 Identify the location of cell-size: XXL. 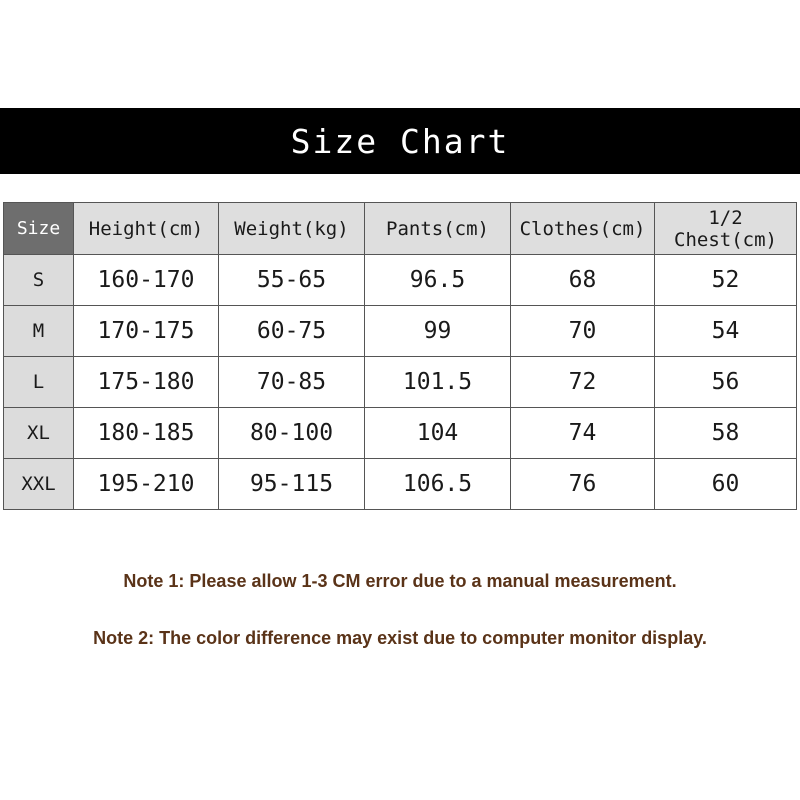
(38, 484).